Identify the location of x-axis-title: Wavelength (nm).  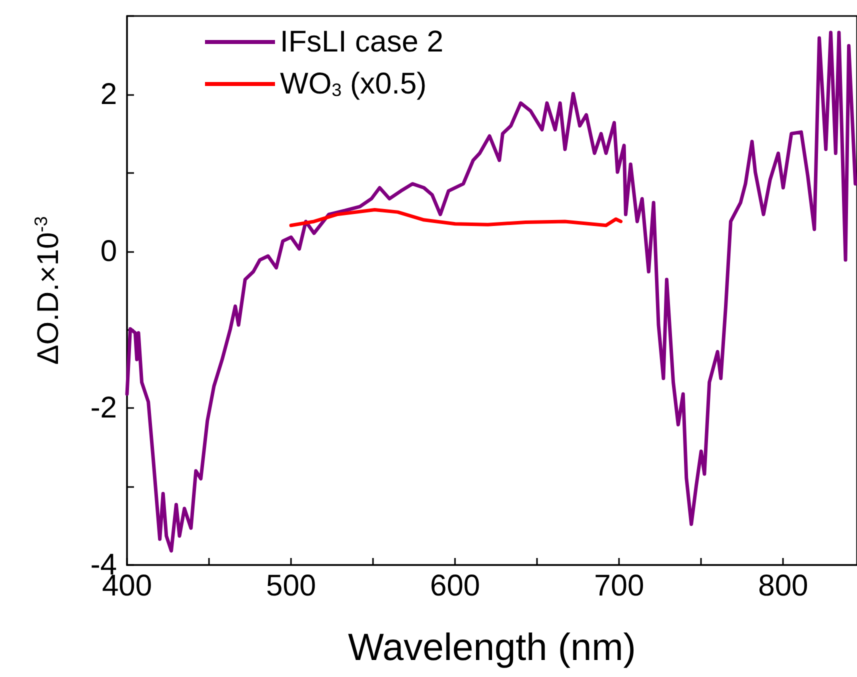
(492, 648).